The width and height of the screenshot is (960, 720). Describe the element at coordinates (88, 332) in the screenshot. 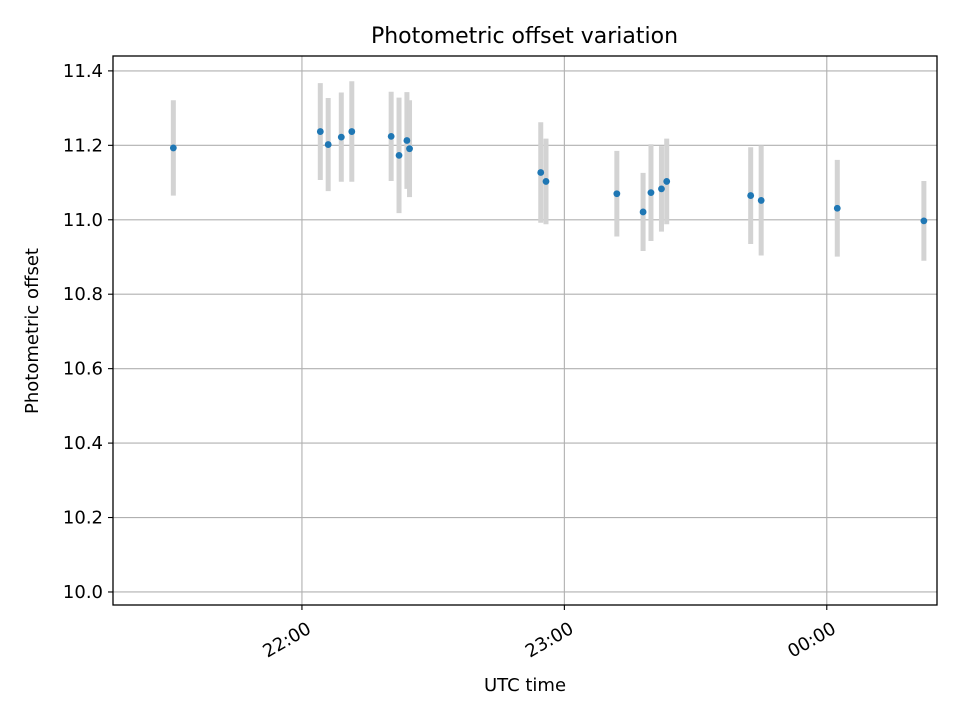

I see `y-axis-ticks: 10.0 10.2 10.4 10.6 10.8 11.0 11.2 11.4` at that location.